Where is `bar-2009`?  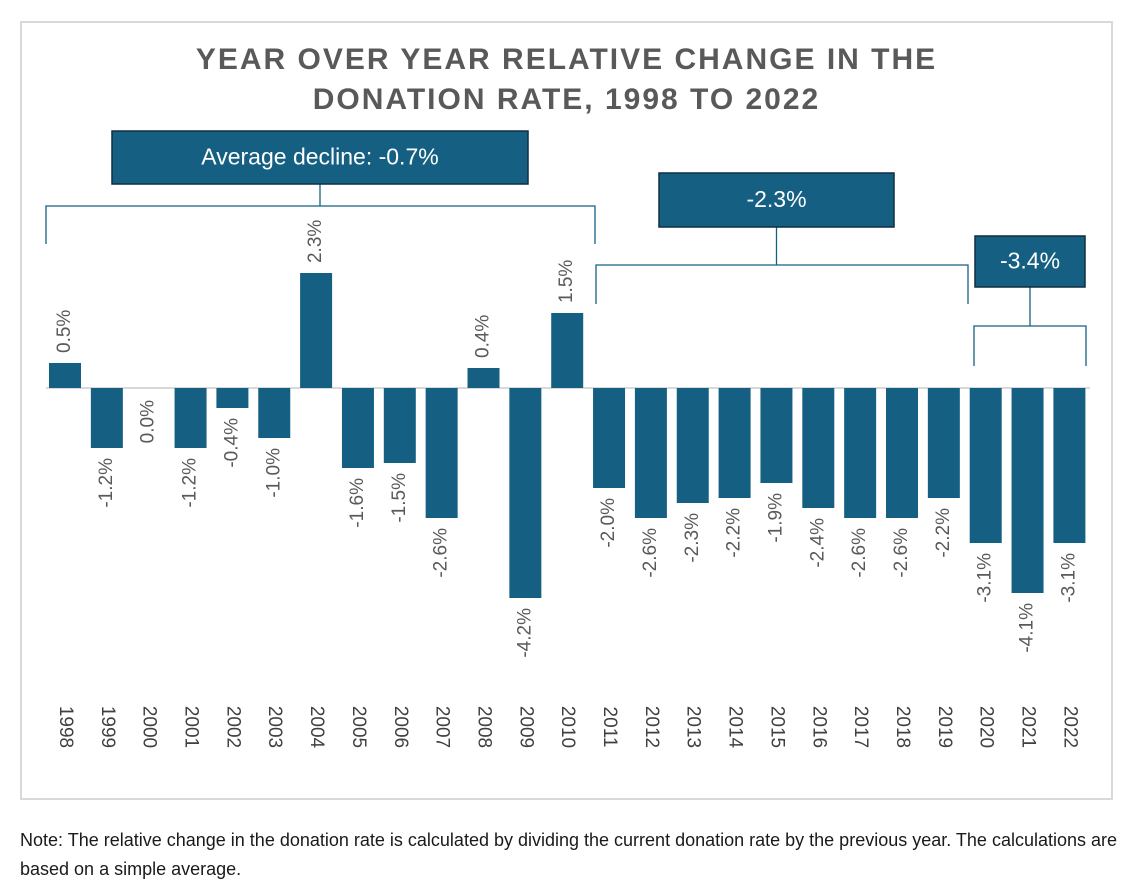 bar-2009 is located at coordinates (525, 493).